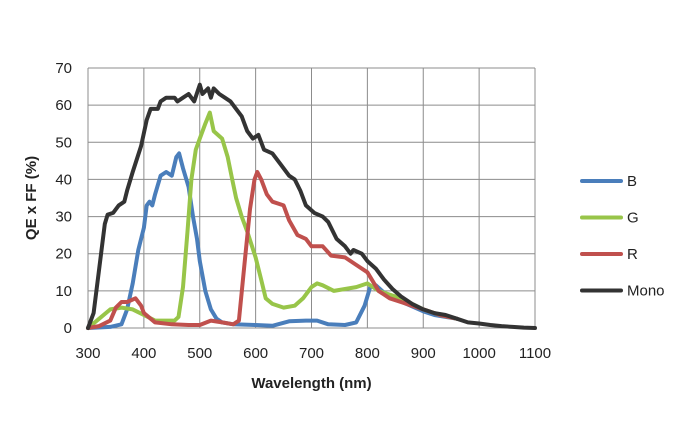 Image resolution: width=690 pixels, height=428 pixels. Describe the element at coordinates (63, 291) in the screenshot. I see `y-tick-label: 10` at that location.